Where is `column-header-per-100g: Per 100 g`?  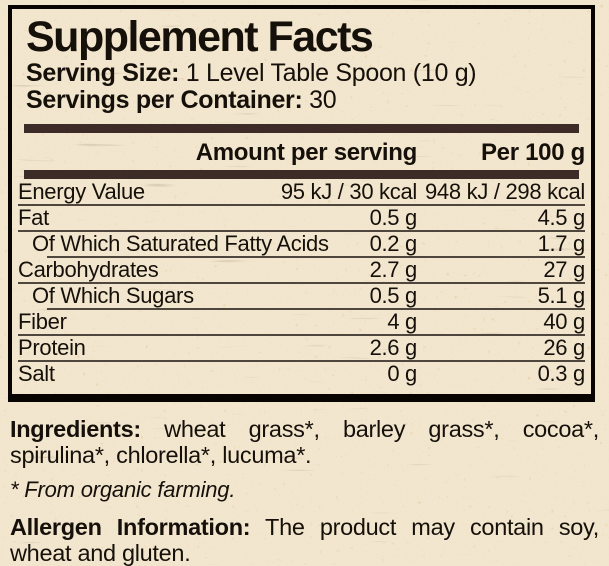 column-header-per-100g: Per 100 g is located at coordinates (532, 152).